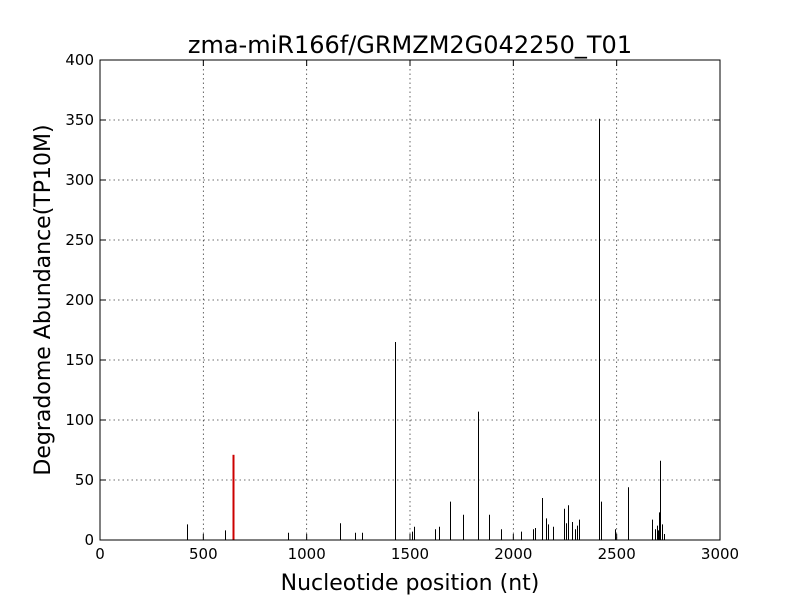 This screenshot has height=600, width=800. I want to click on x-tick-label: 0, so click(100, 554).